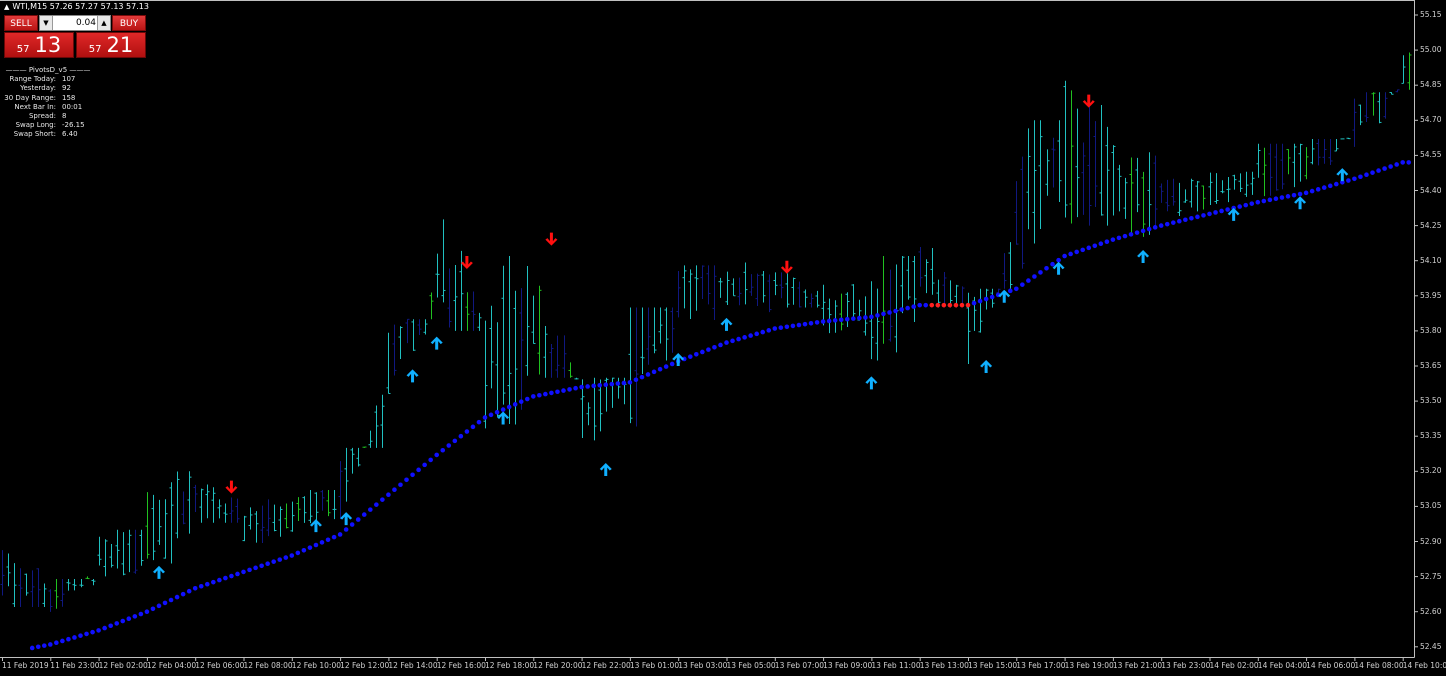 This screenshot has width=1446, height=676. Describe the element at coordinates (993, 665) in the screenshot. I see `time-tick-label: 13 Feb 15:00` at that location.